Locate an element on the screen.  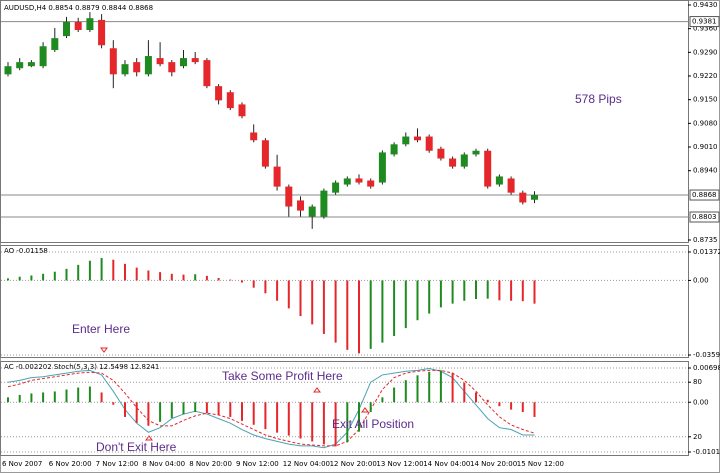
arrow-icons is located at coordinates (234, 394).